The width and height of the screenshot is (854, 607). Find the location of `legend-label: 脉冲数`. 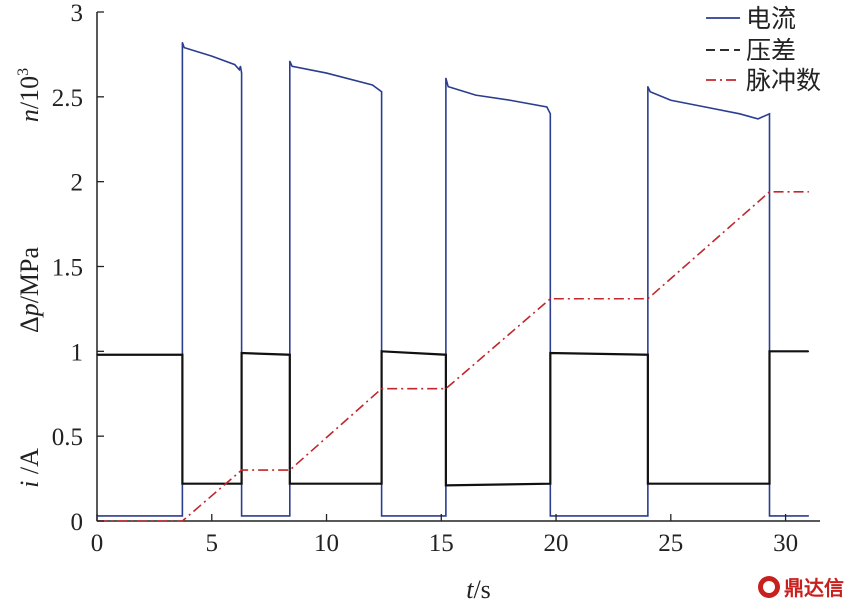

legend-label: 脉冲数 is located at coordinates (783, 80).